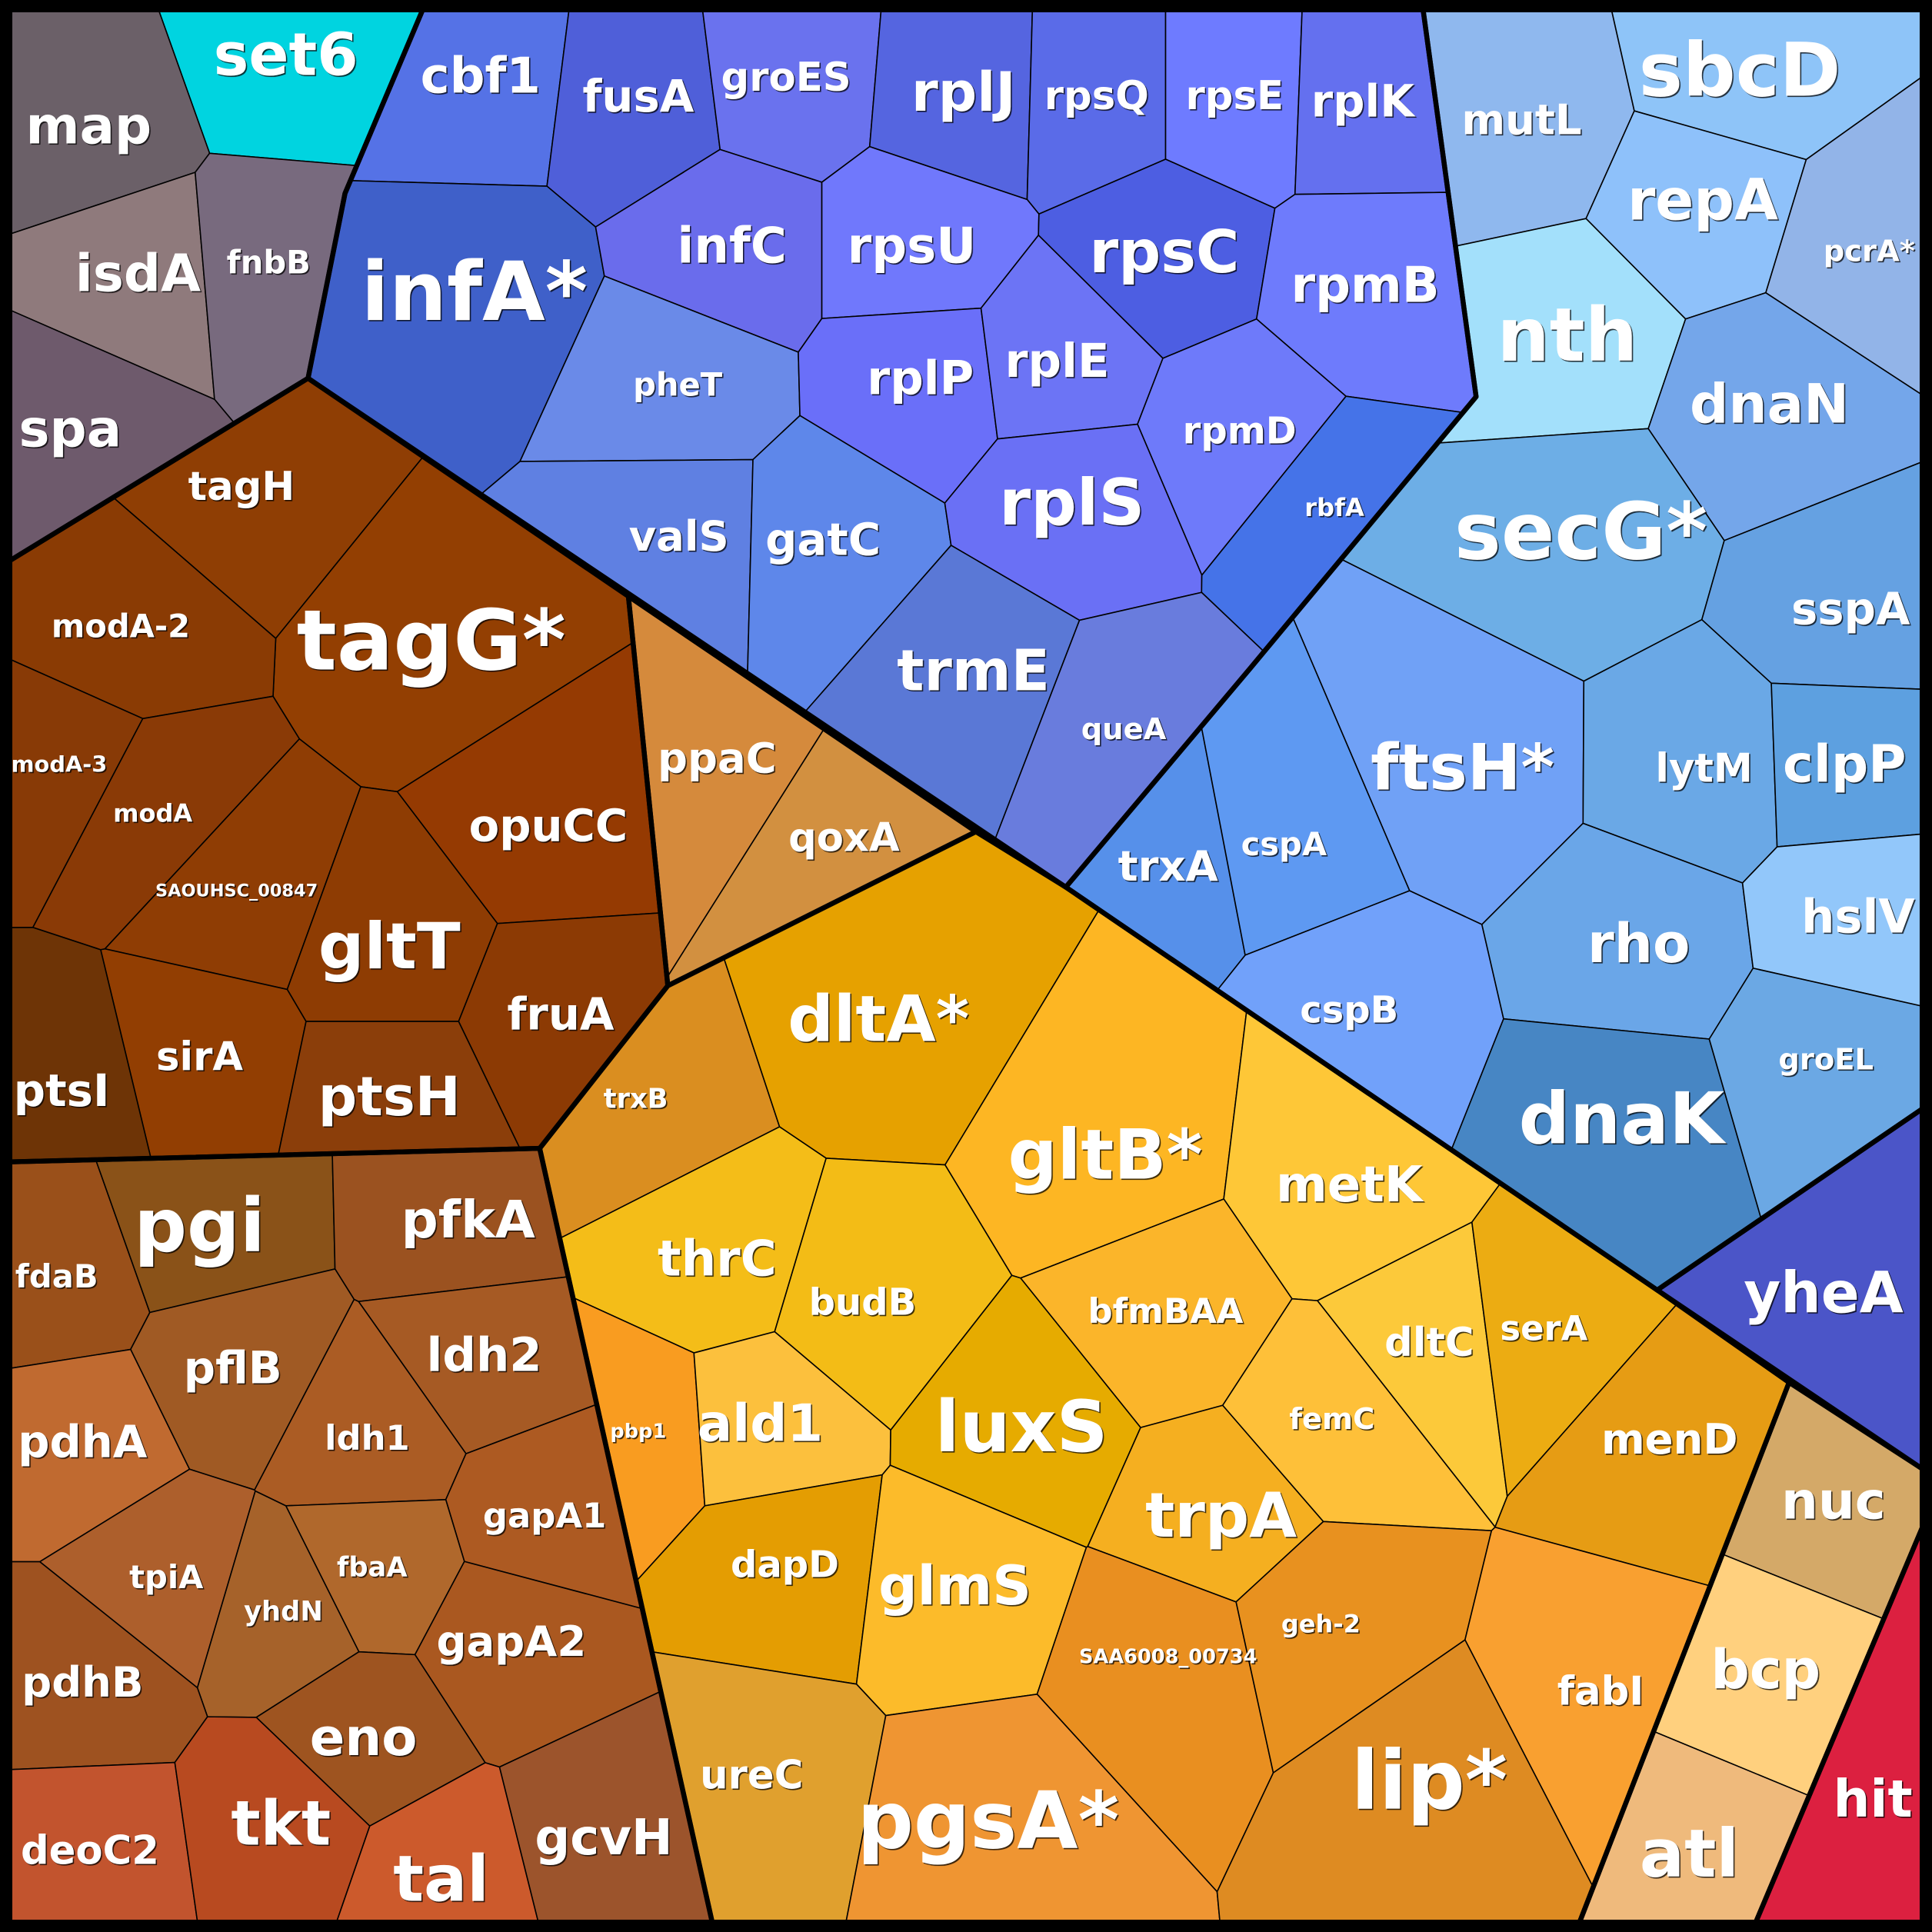  I want to click on cell-label: hslV, so click(1858, 916).